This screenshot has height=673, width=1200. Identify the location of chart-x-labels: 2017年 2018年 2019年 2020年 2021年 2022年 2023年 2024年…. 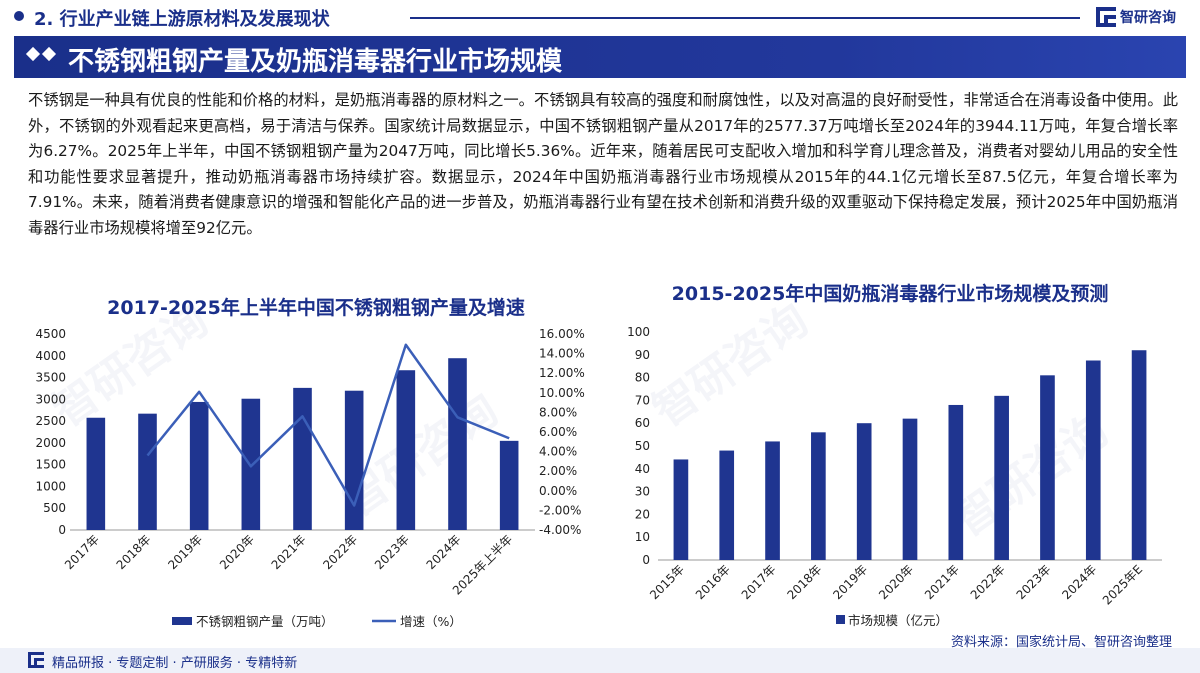
(288, 564).